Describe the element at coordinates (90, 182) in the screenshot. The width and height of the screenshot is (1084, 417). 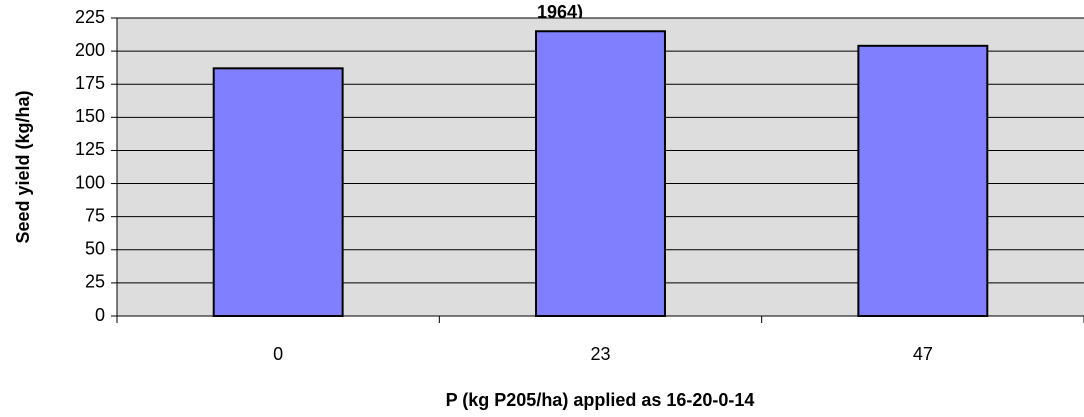
I see `y-tick-label: 100` at that location.